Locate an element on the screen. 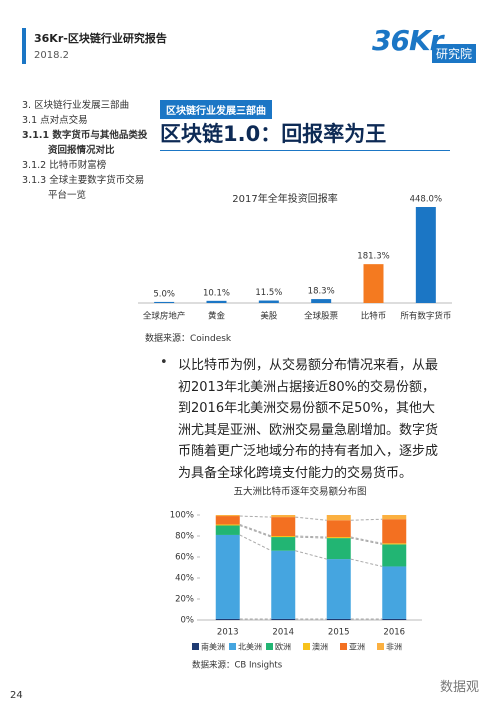 The height and width of the screenshot is (706, 499). toc-item: 3. 区块链行业发展三部曲 is located at coordinates (76, 105).